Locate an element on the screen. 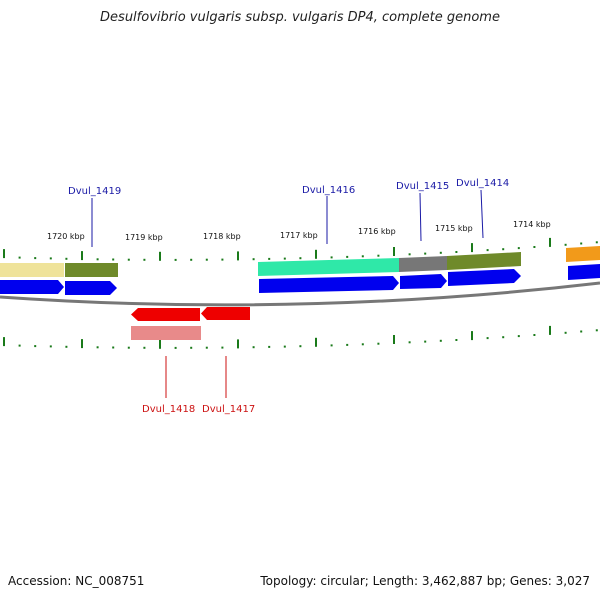  accession-text: Accession: NC_008751 is located at coordinates (76, 581).